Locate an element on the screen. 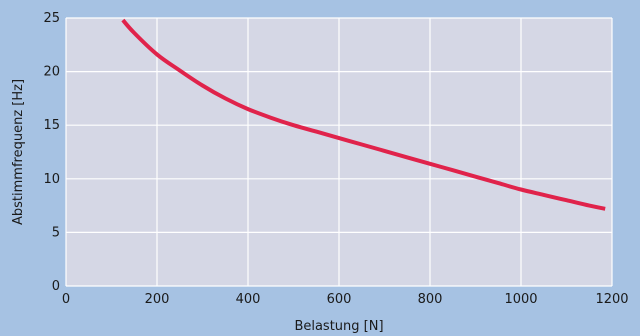 This screenshot has height=336, width=640. x-tick-label: 600 is located at coordinates (339, 299).